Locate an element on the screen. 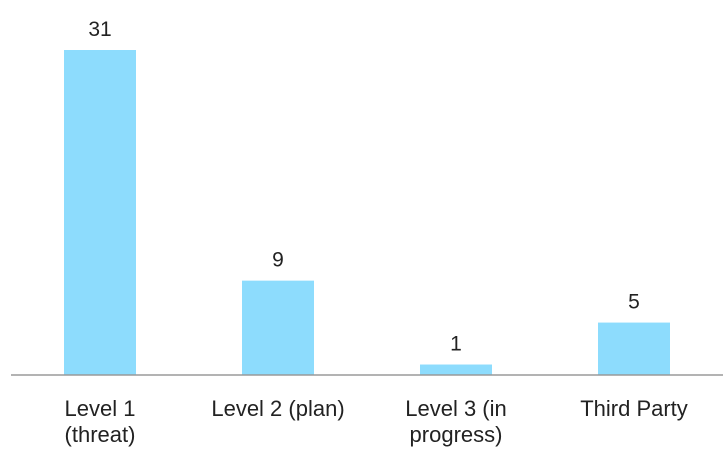  x-tick-label: Level 2 (plan) is located at coordinates (278, 408).